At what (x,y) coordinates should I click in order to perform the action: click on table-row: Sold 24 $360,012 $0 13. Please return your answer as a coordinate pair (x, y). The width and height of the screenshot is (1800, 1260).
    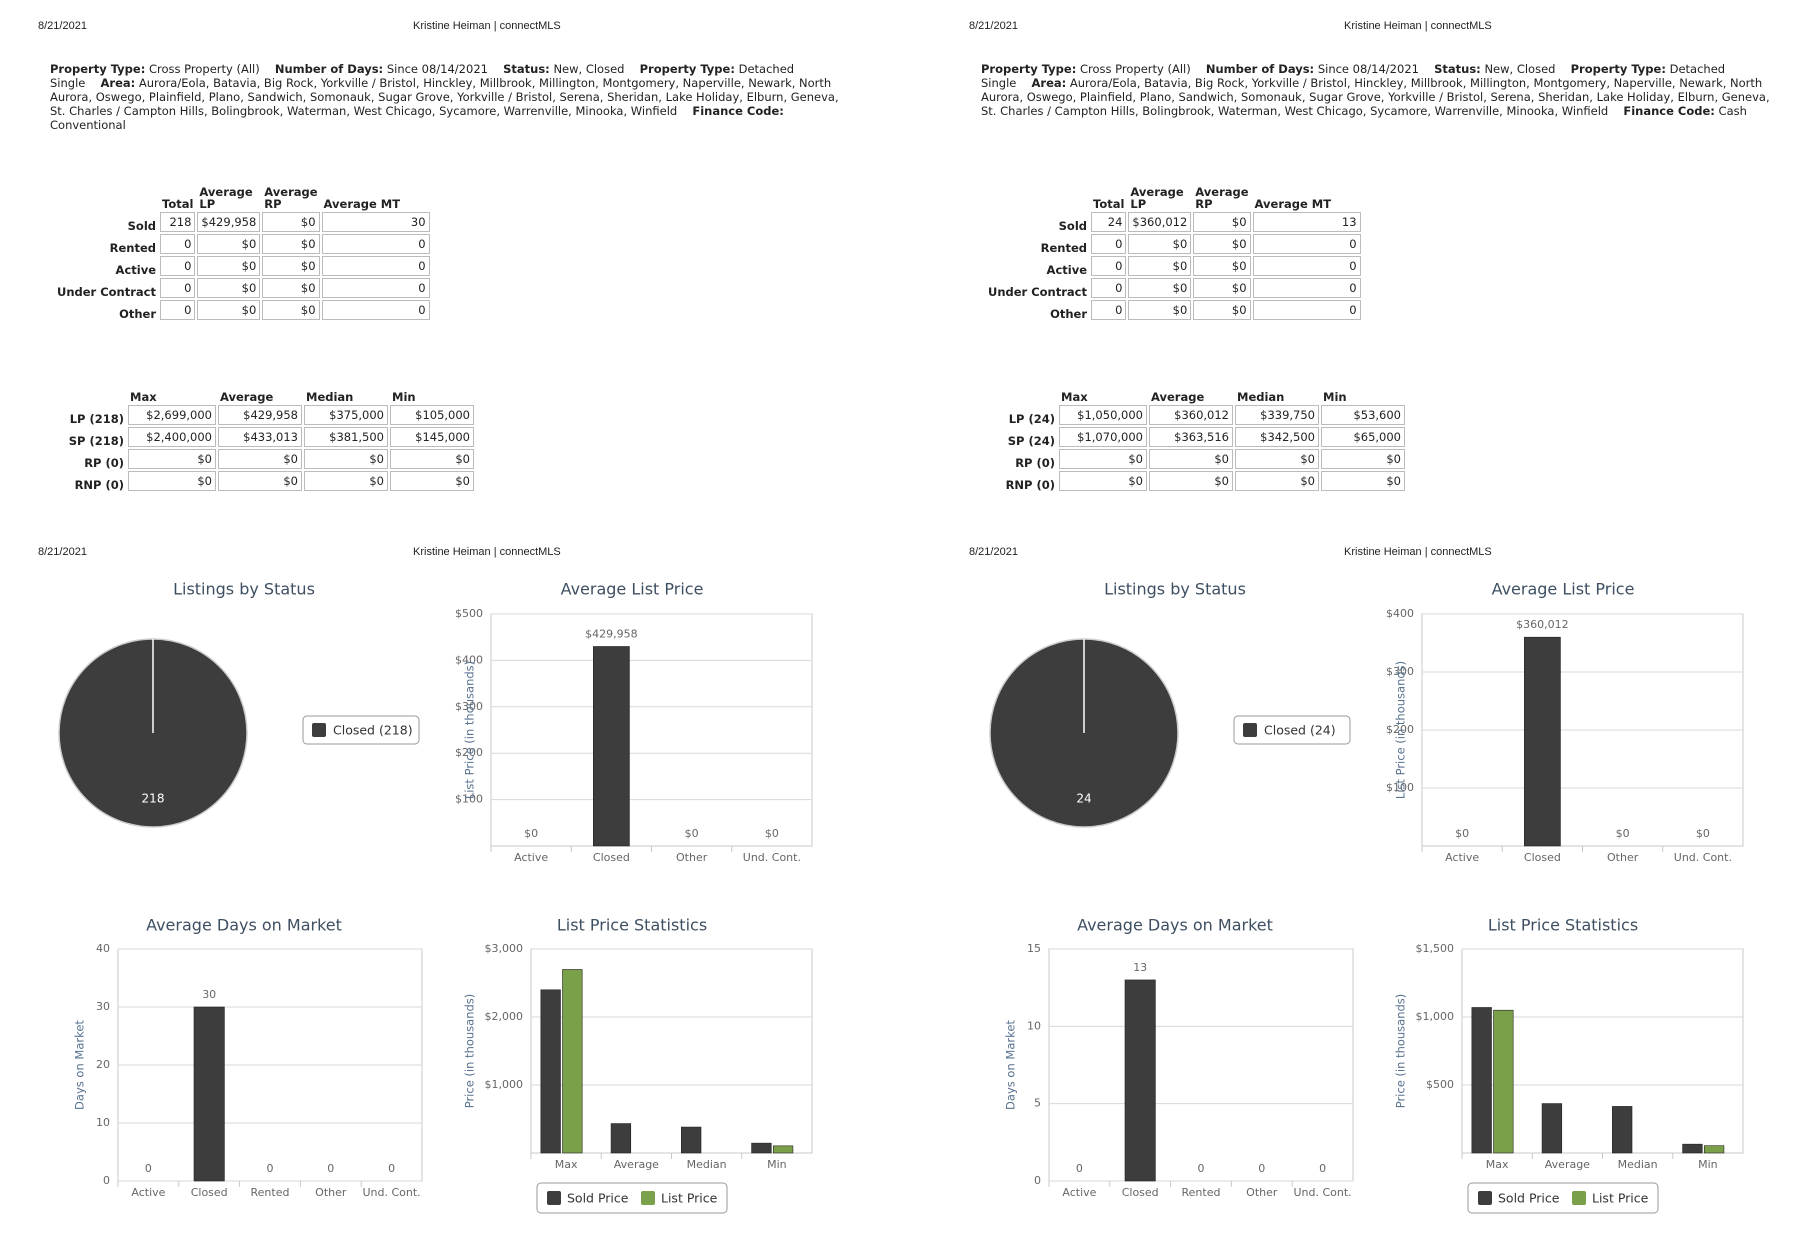
    Looking at the image, I should click on (1171, 222).